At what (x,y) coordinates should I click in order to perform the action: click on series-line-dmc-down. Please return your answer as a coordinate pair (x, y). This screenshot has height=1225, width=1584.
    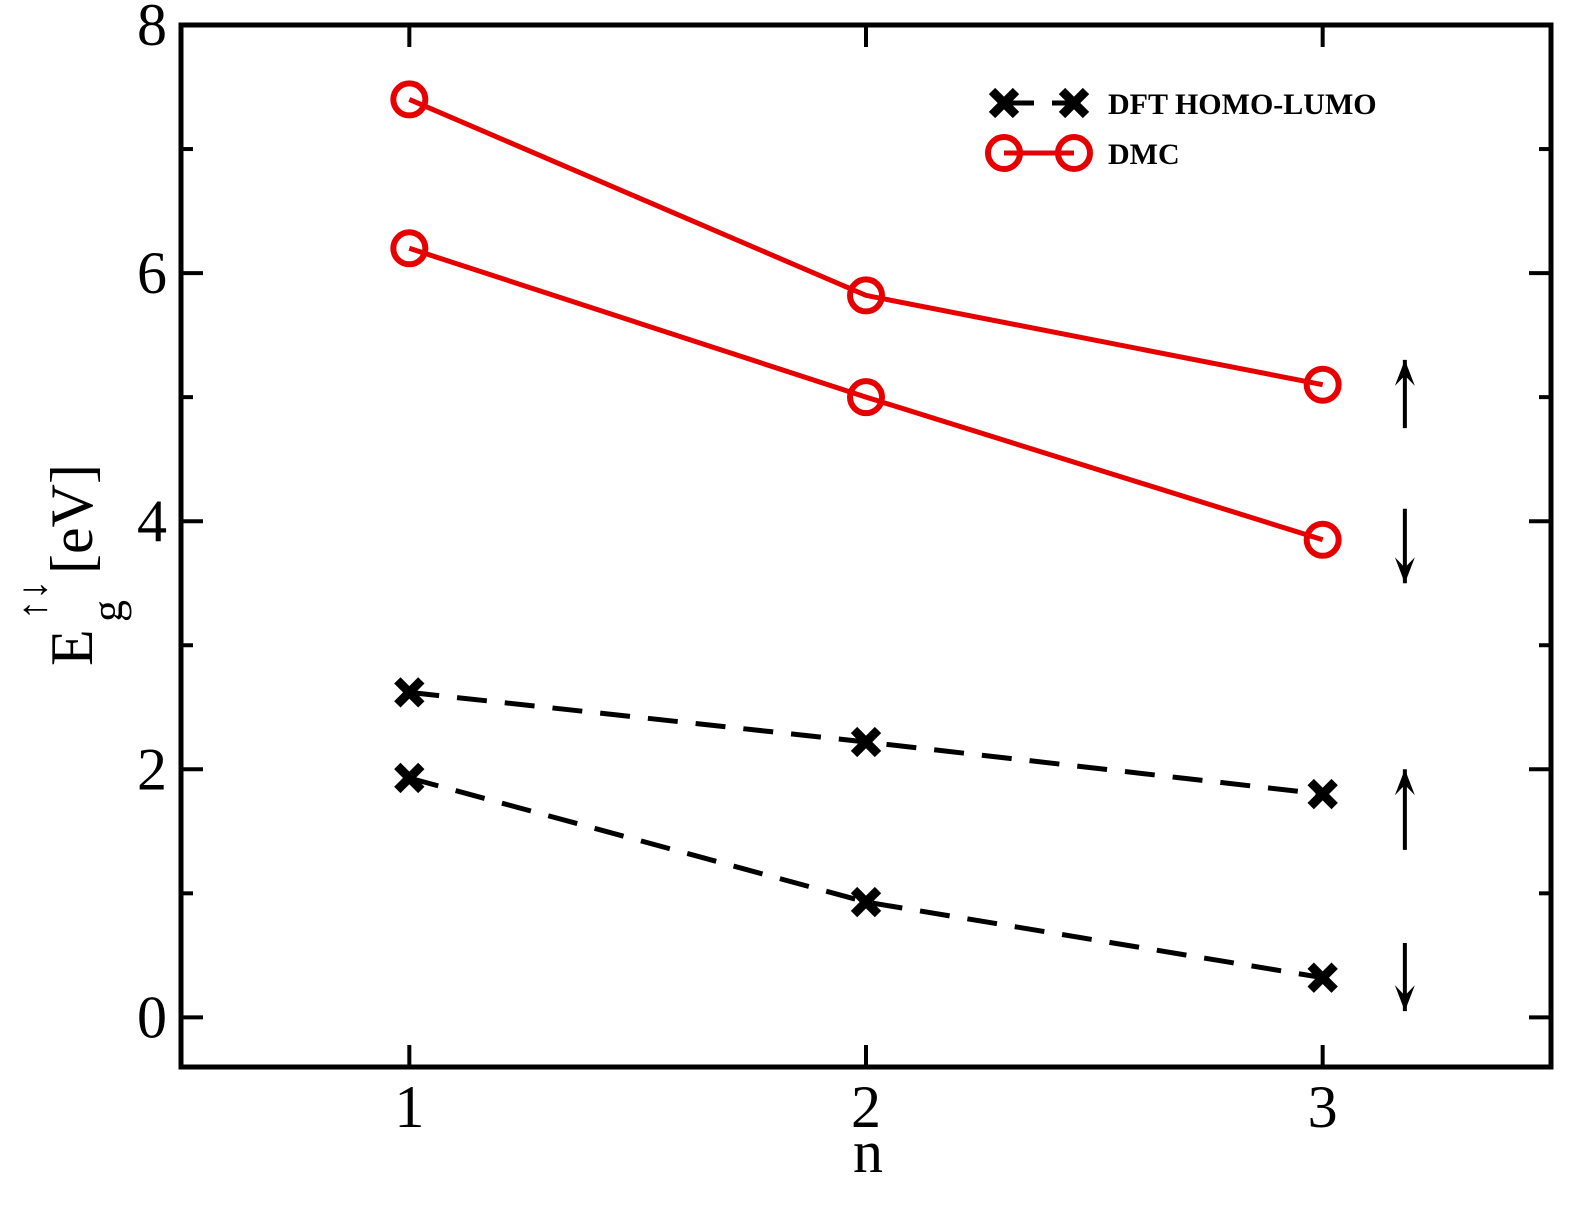
    Looking at the image, I should click on (866, 394).